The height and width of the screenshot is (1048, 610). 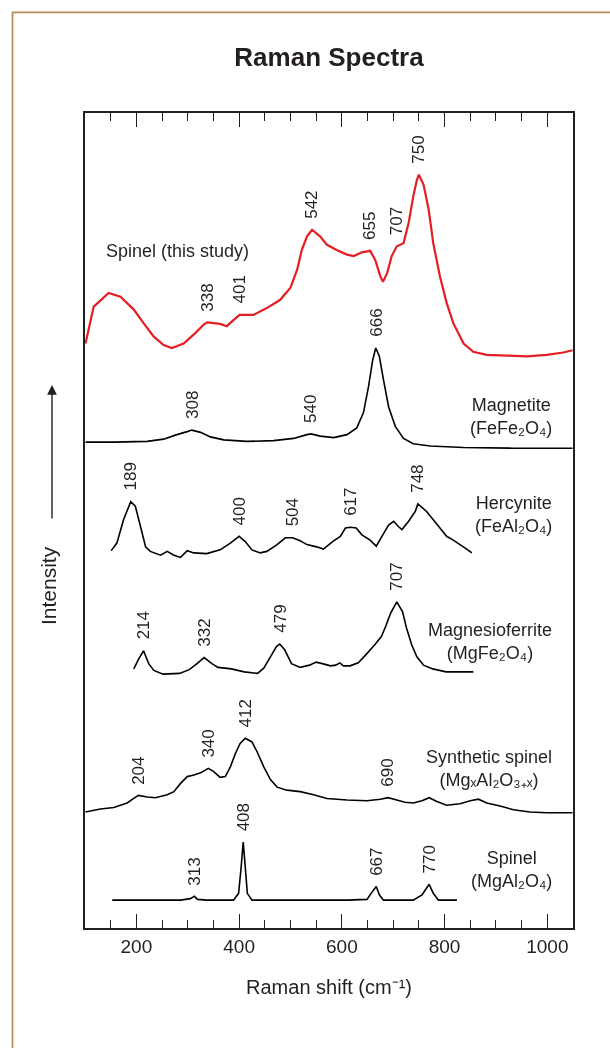 What do you see at coordinates (417, 478) in the screenshot?
I see `annotation: 748` at bounding box center [417, 478].